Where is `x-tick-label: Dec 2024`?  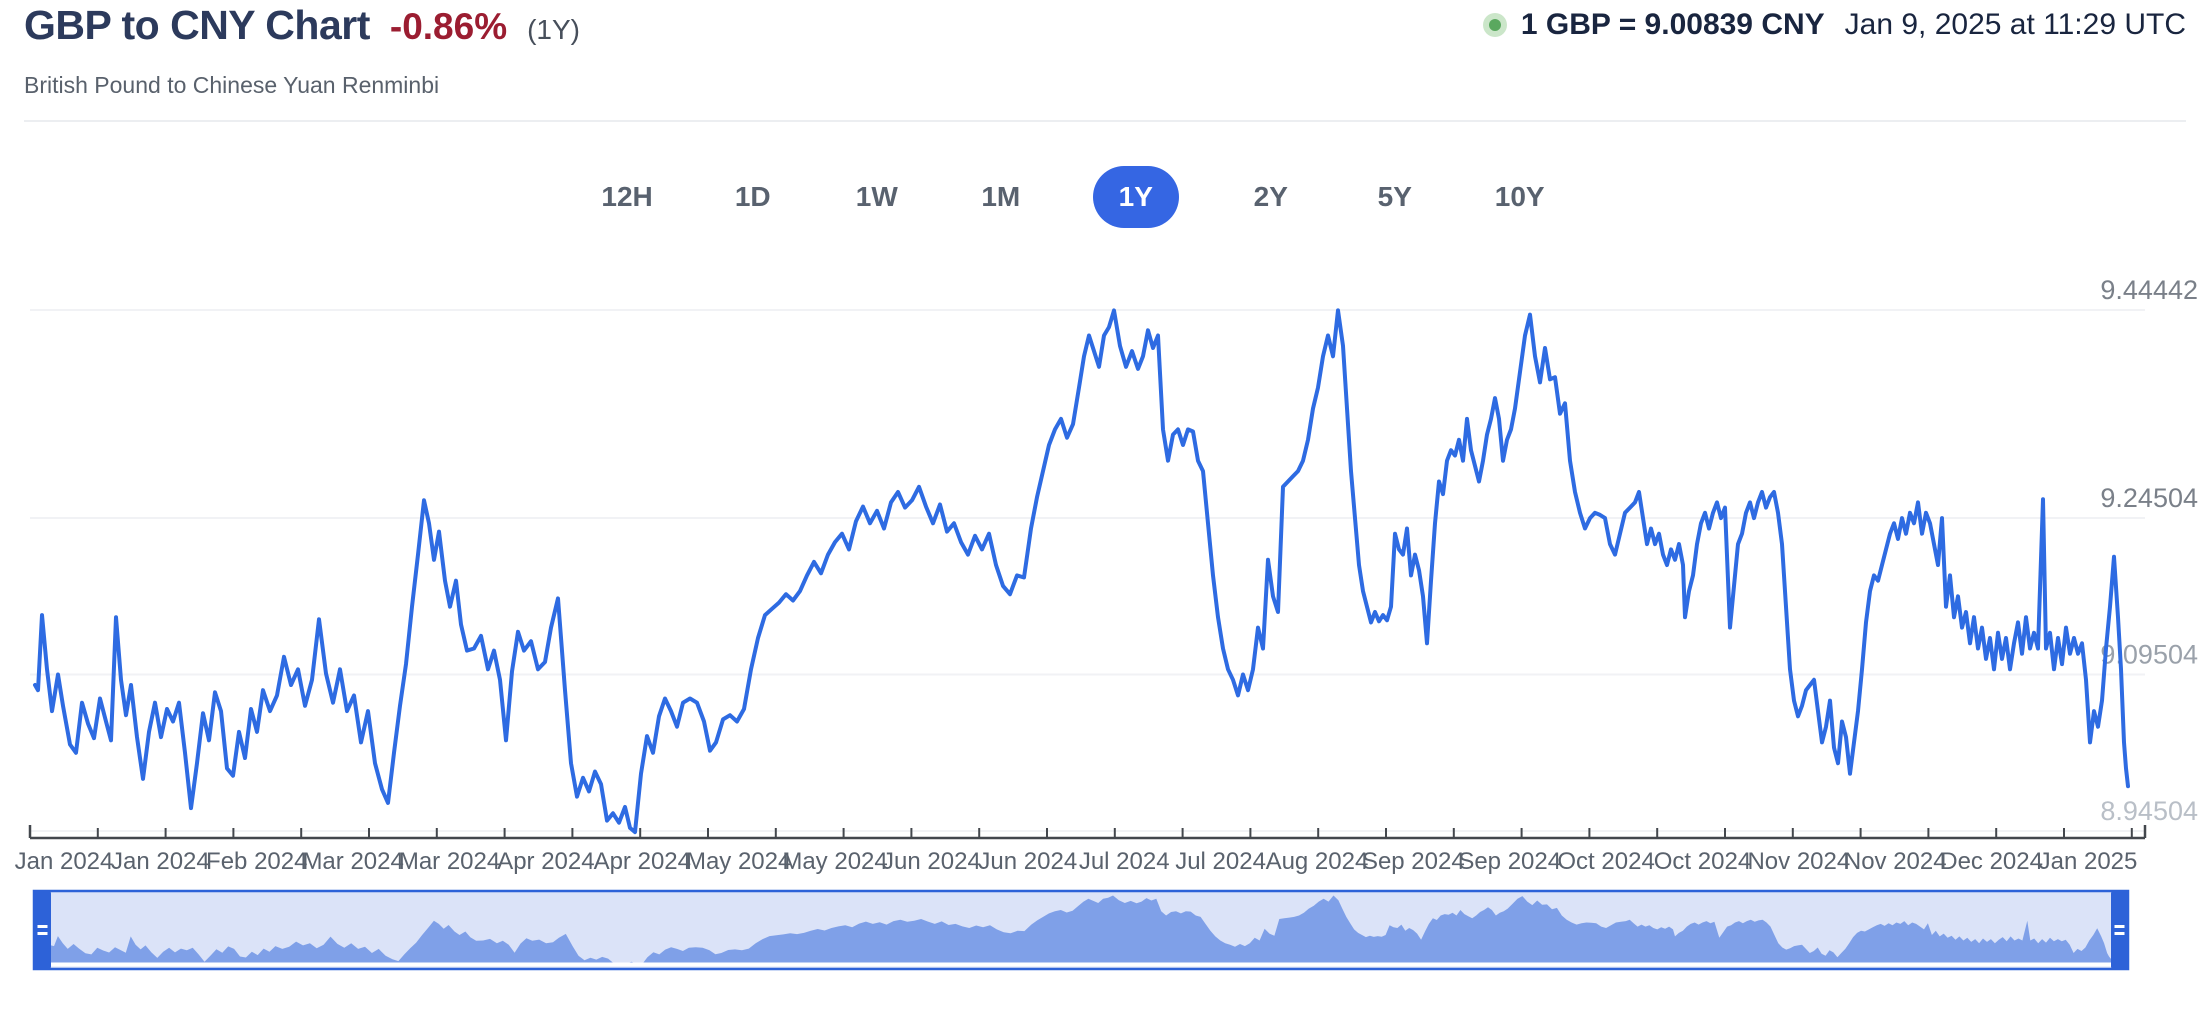 x-tick-label: Dec 2024 is located at coordinates (1991, 861).